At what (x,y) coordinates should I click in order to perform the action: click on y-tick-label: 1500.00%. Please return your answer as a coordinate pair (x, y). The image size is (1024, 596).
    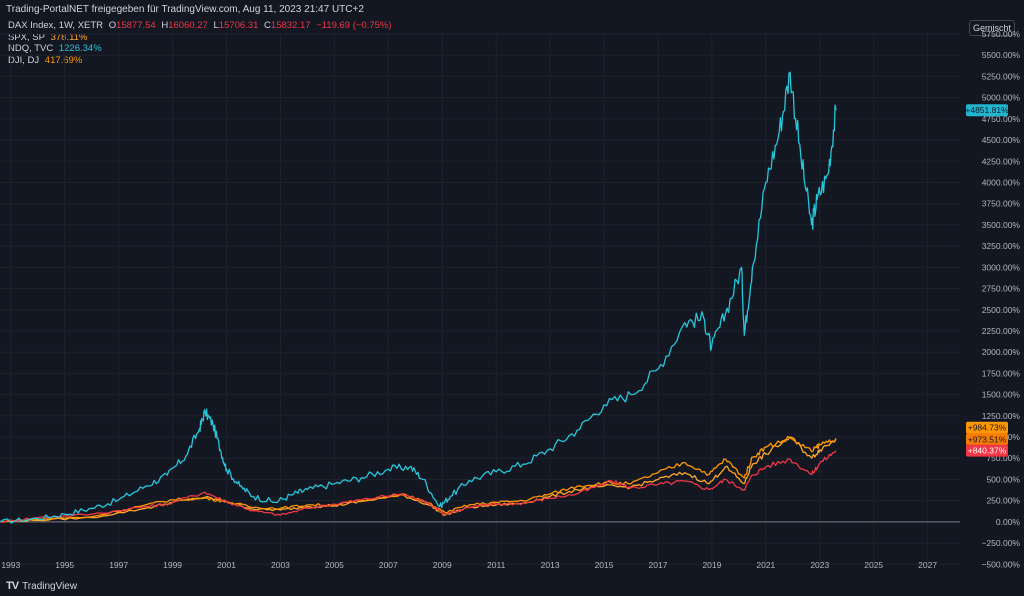
    Looking at the image, I should click on (1001, 395).